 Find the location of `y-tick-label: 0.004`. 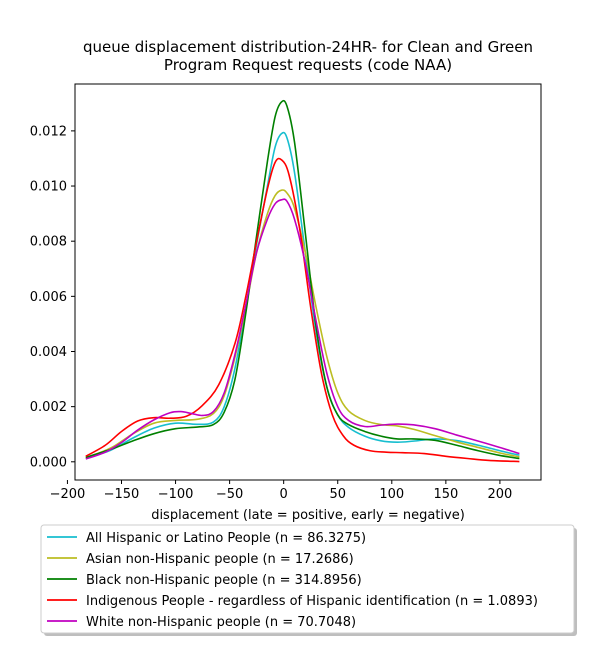

y-tick-label: 0.004 is located at coordinates (48, 352).